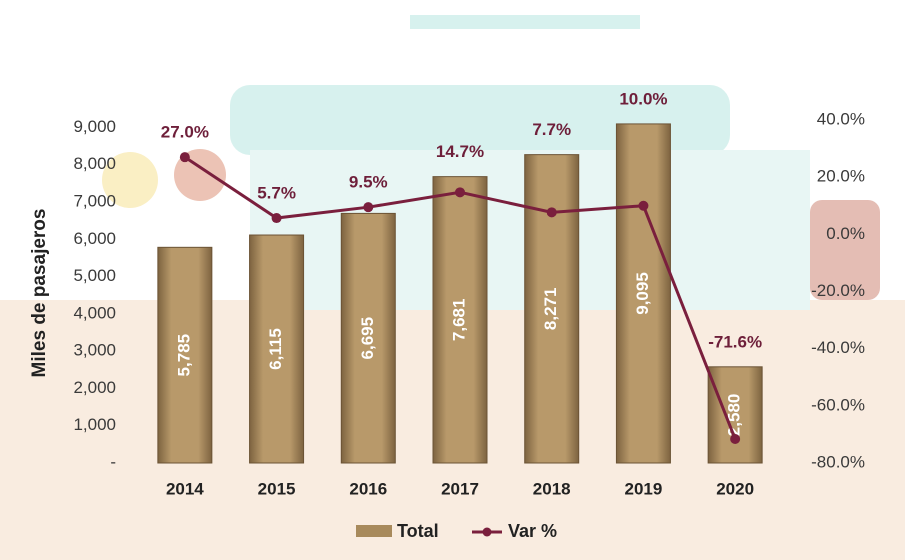 The width and height of the screenshot is (905, 560). What do you see at coordinates (552, 488) in the screenshot?
I see `x-tick-label: 2018` at bounding box center [552, 488].